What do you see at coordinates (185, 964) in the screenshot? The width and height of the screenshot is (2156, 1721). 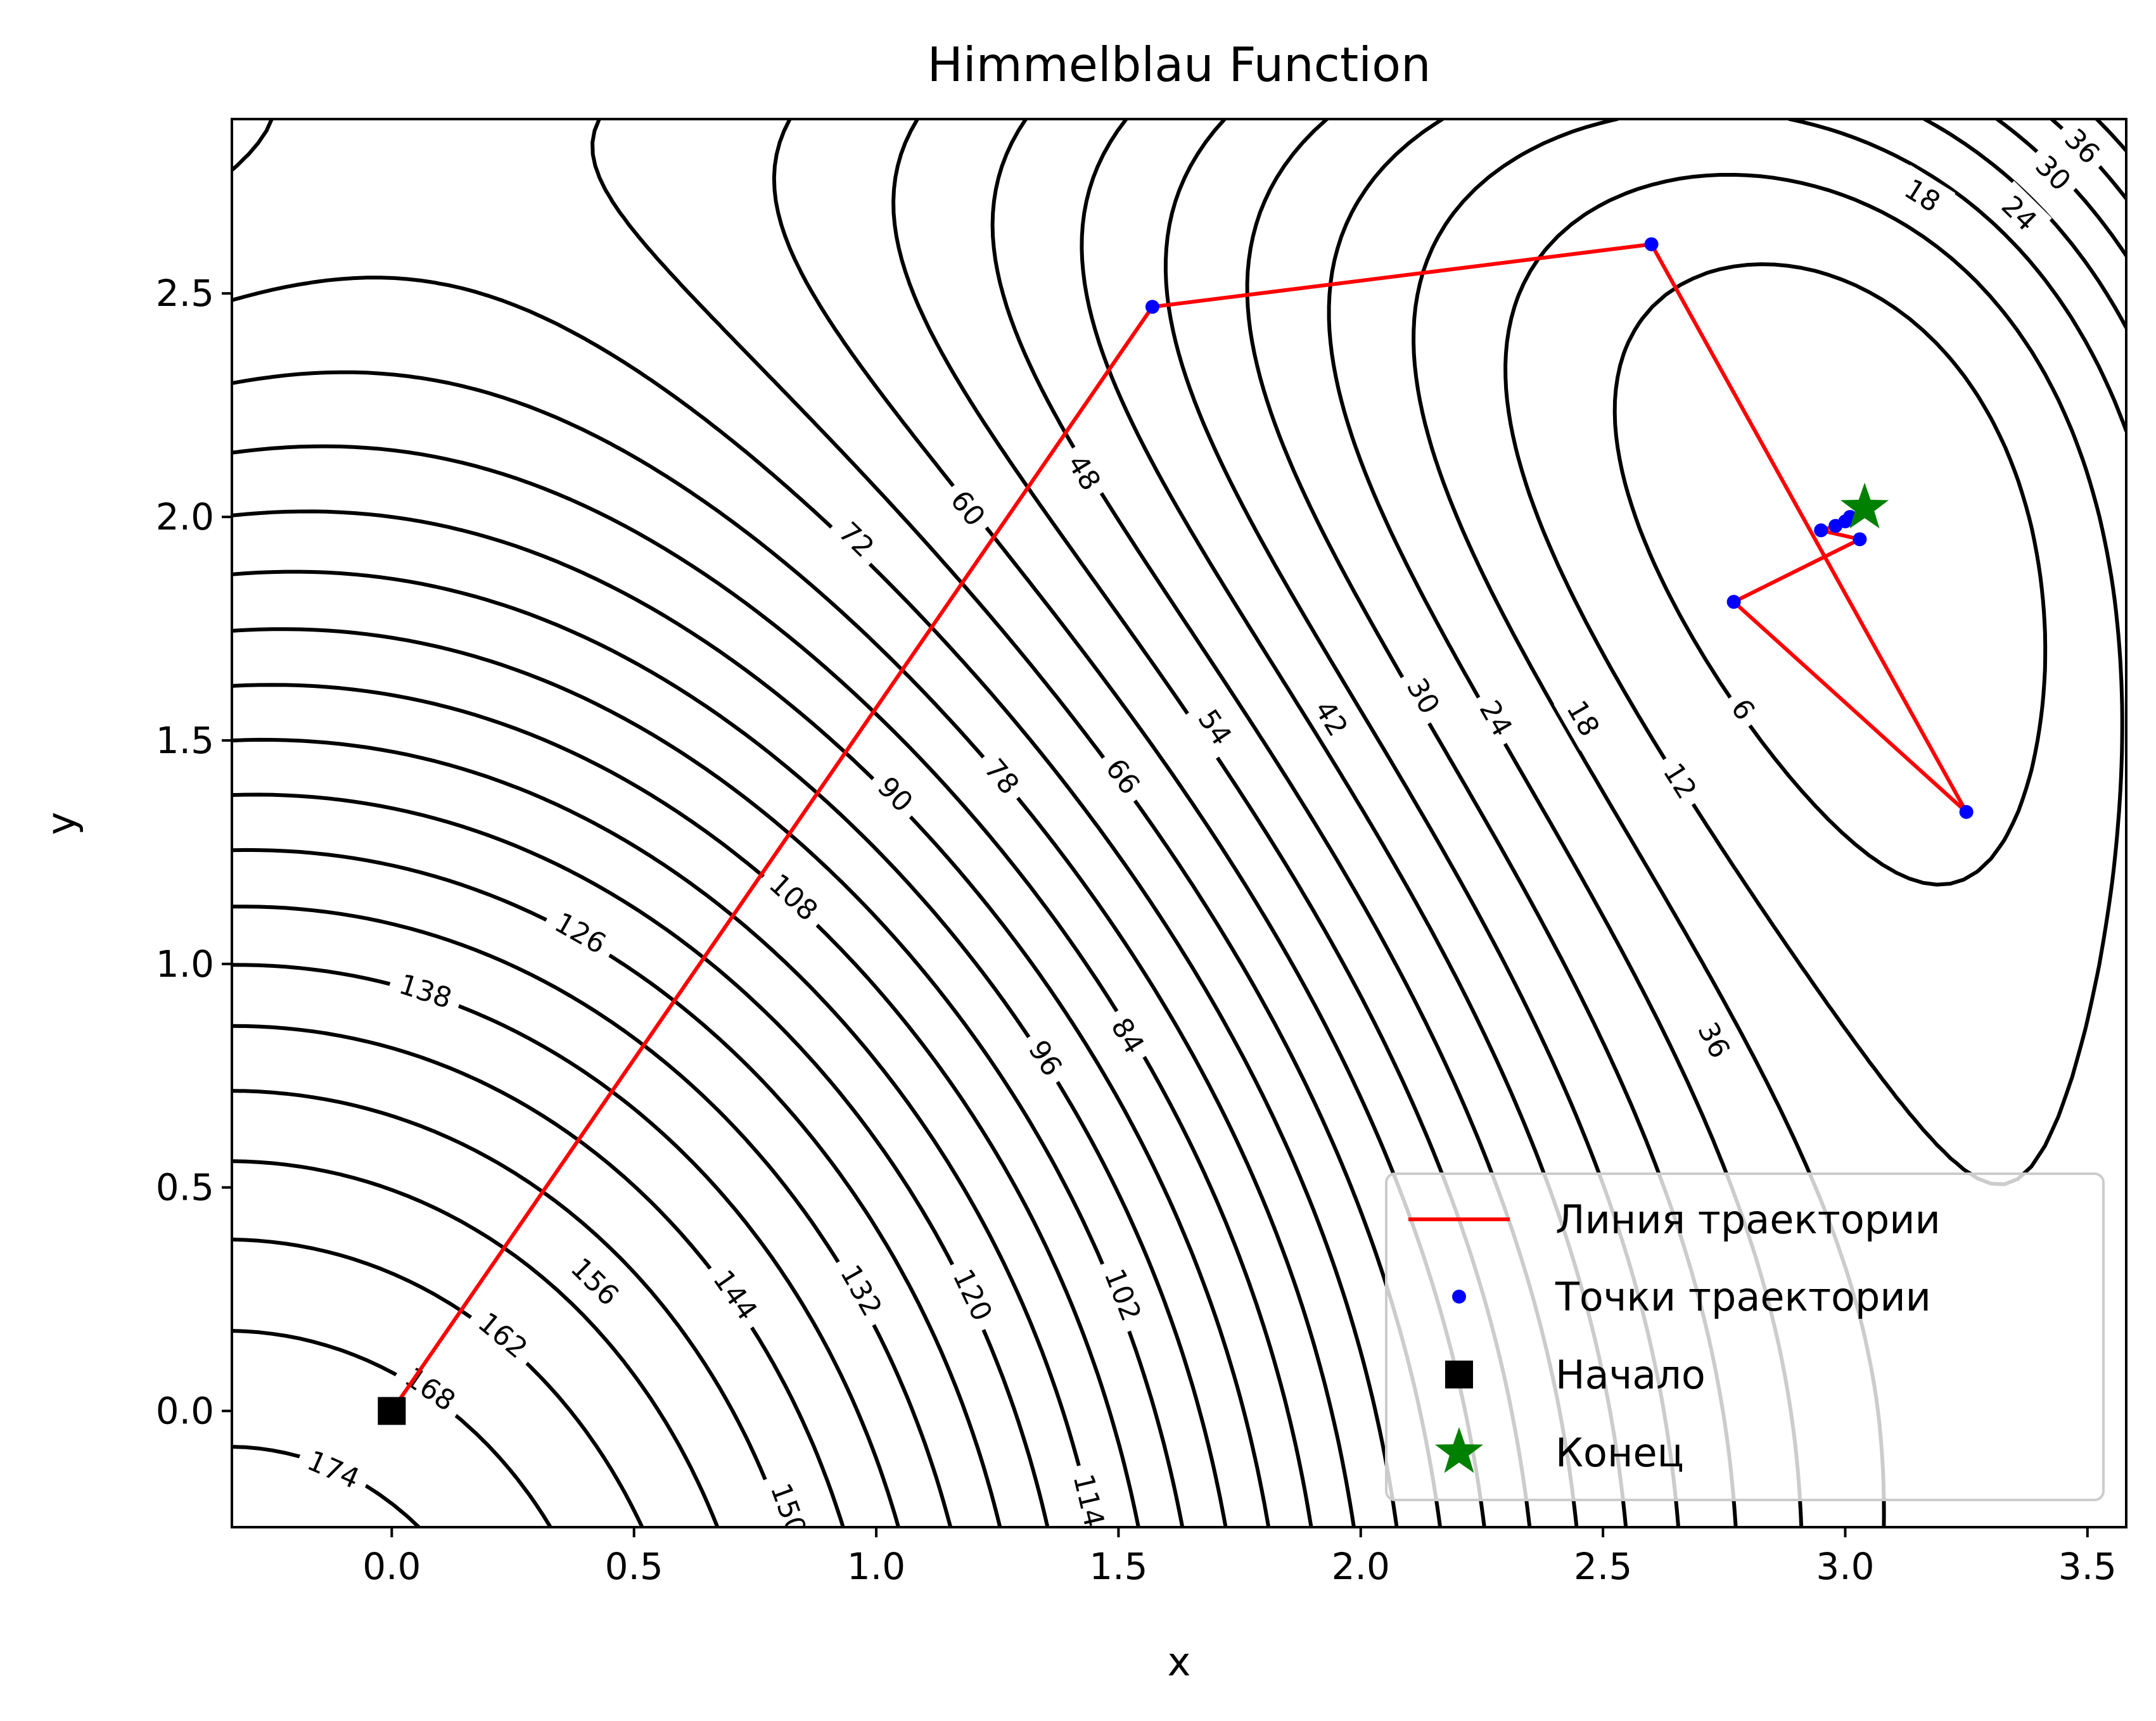 I see `y-tick-label: 1.0` at bounding box center [185, 964].